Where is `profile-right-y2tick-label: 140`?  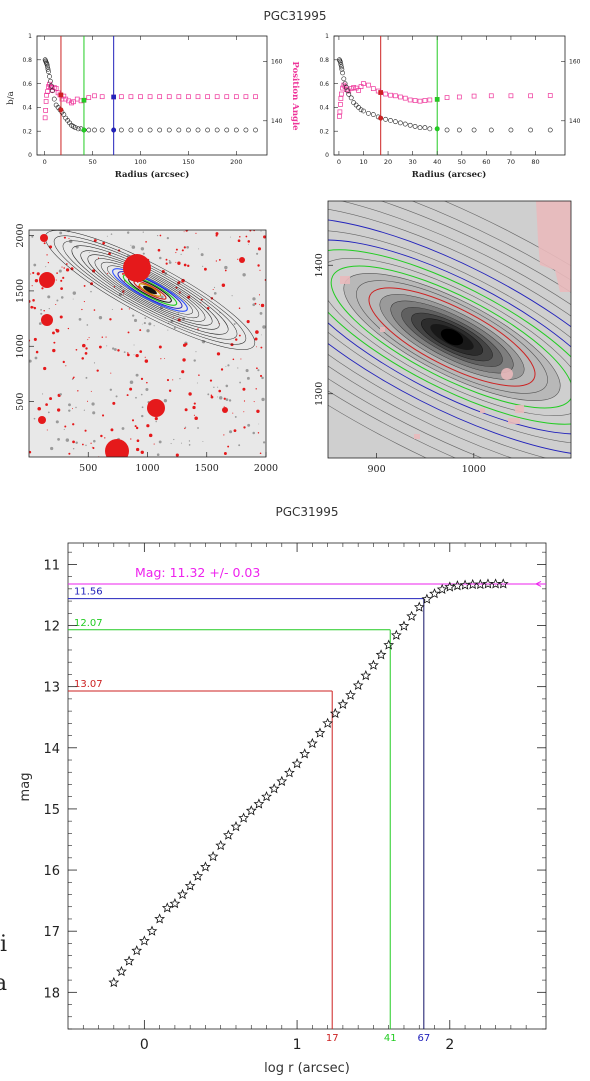 profile-right-y2tick-label: 140 is located at coordinates (575, 121).